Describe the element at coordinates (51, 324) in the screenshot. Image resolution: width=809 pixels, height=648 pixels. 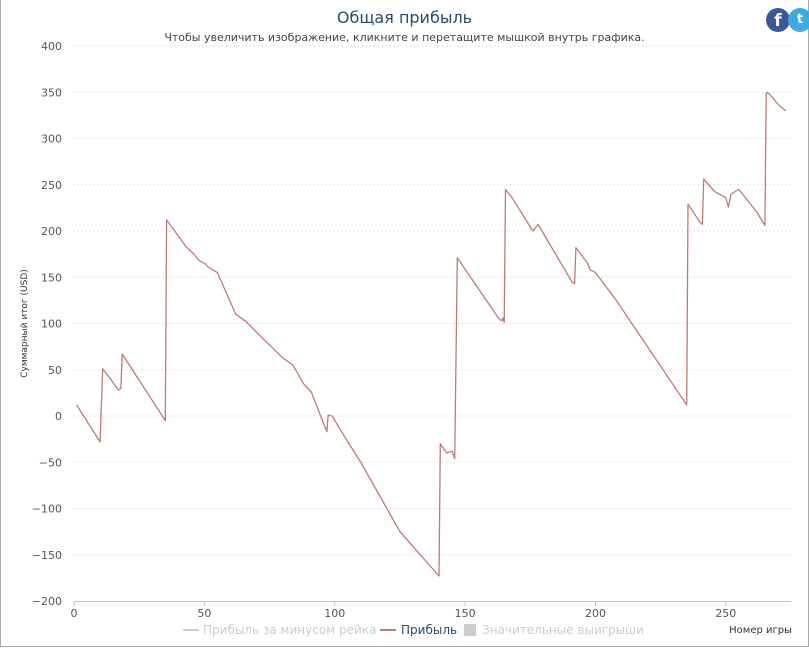
I see `y-tick-label: 100` at that location.